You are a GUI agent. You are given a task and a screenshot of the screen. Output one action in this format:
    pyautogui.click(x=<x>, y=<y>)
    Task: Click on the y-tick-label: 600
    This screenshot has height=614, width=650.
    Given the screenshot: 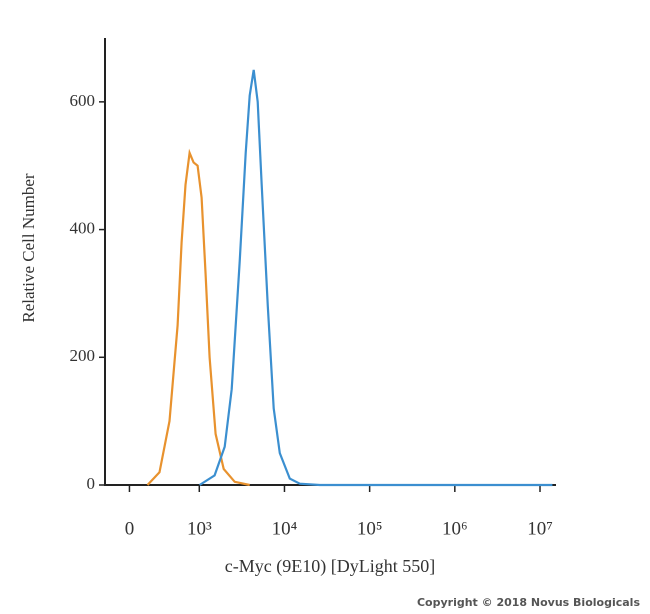 What is the action you would take?
    pyautogui.click(x=83, y=100)
    